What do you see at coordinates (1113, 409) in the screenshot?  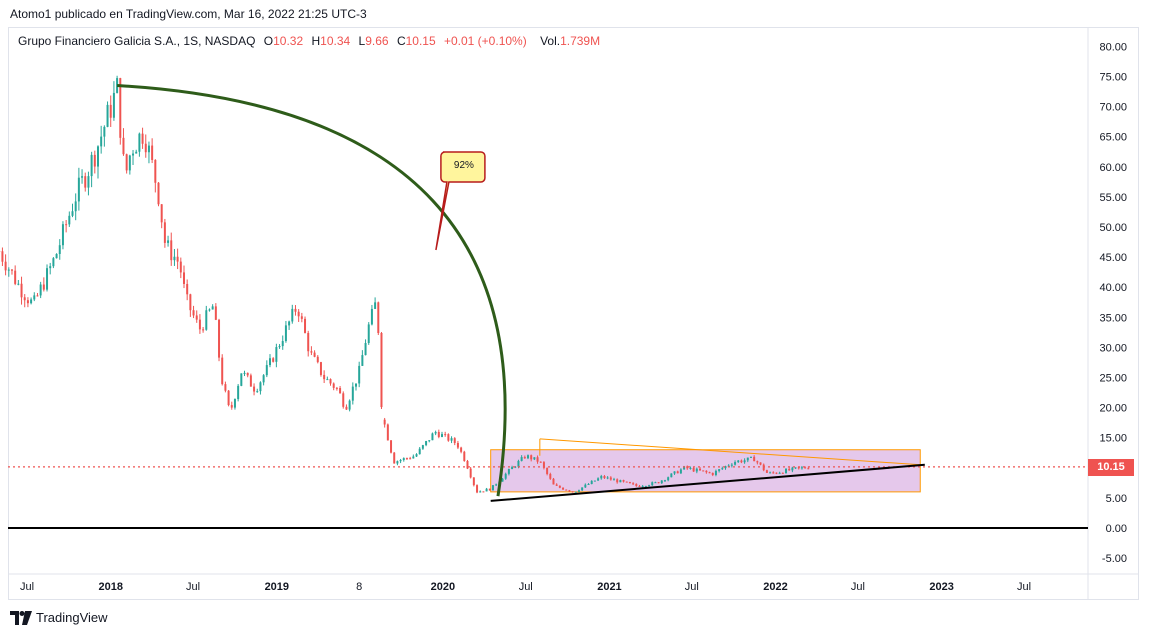 I see `y-tick-label: 20.00` at bounding box center [1113, 409].